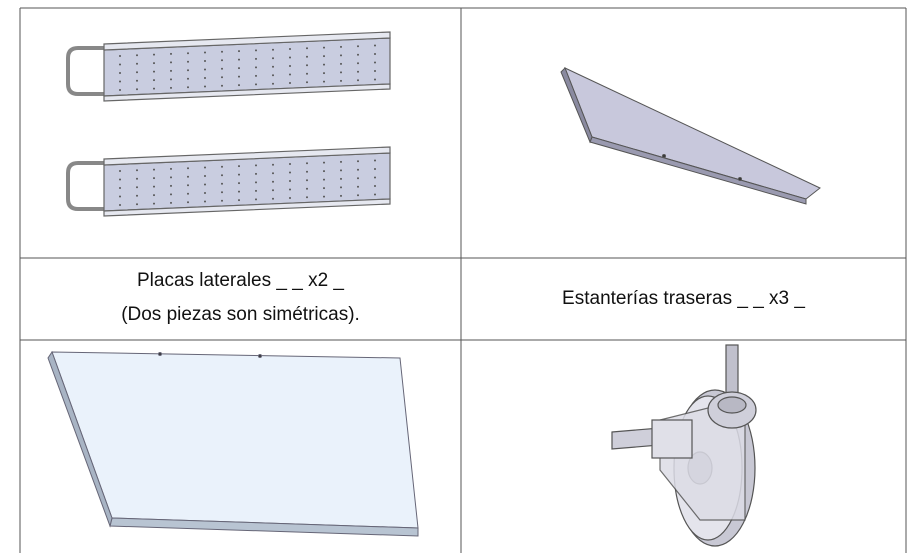 The height and width of the screenshot is (553, 924). I want to click on cell-caption: Estanterías traseras _ _ x3 _, so click(683, 299).